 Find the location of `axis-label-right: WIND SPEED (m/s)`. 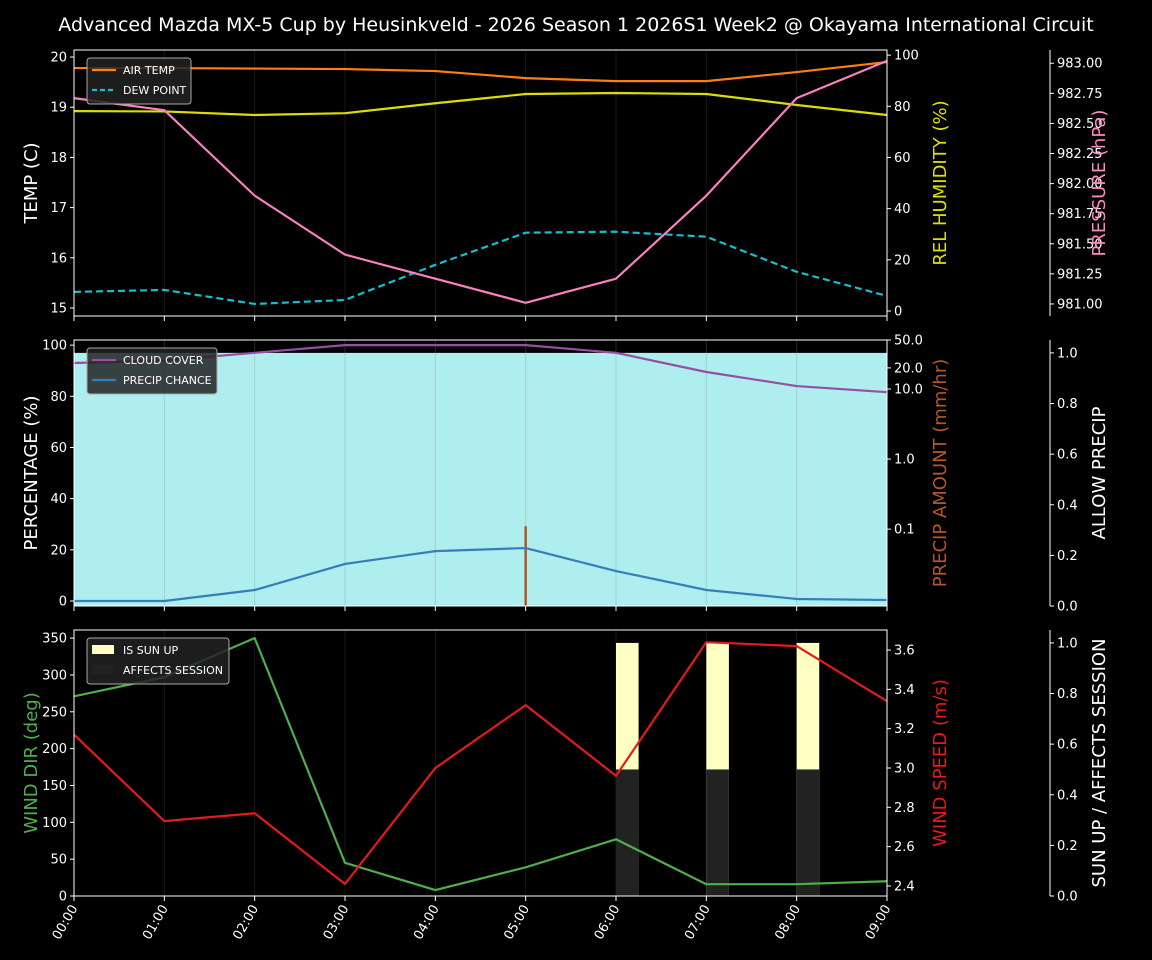

axis-label-right: WIND SPEED (m/s) is located at coordinates (940, 763).